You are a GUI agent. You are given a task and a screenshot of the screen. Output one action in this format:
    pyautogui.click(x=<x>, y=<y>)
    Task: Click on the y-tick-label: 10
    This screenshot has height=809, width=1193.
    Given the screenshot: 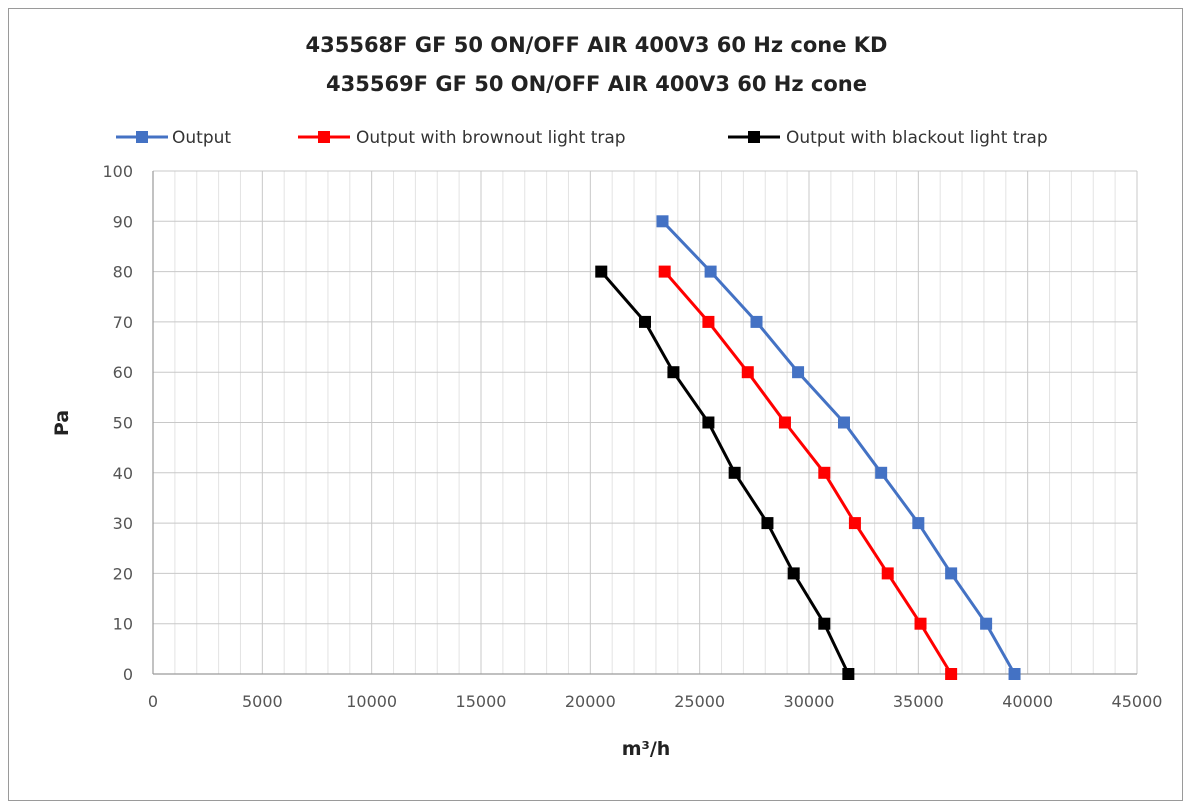 What is the action you would take?
    pyautogui.click(x=123, y=624)
    